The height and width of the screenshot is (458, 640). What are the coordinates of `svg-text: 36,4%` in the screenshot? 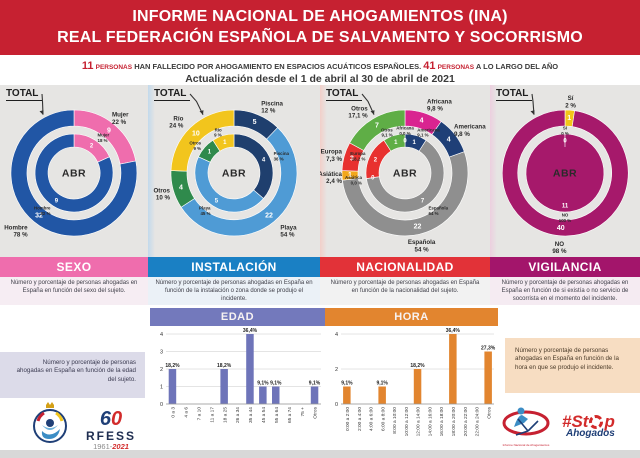 It's located at (453, 331).